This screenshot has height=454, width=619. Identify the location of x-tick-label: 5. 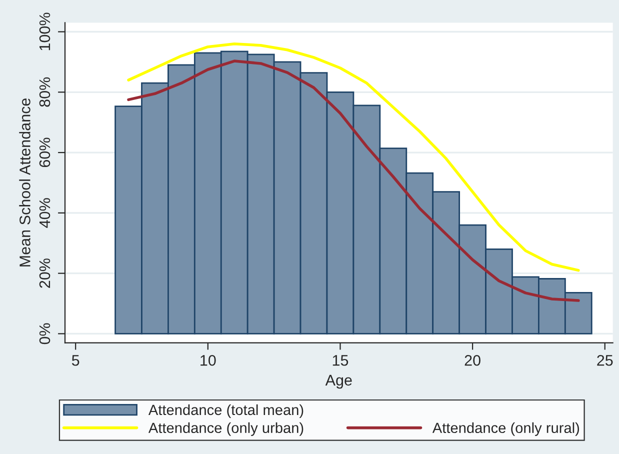
(76, 360).